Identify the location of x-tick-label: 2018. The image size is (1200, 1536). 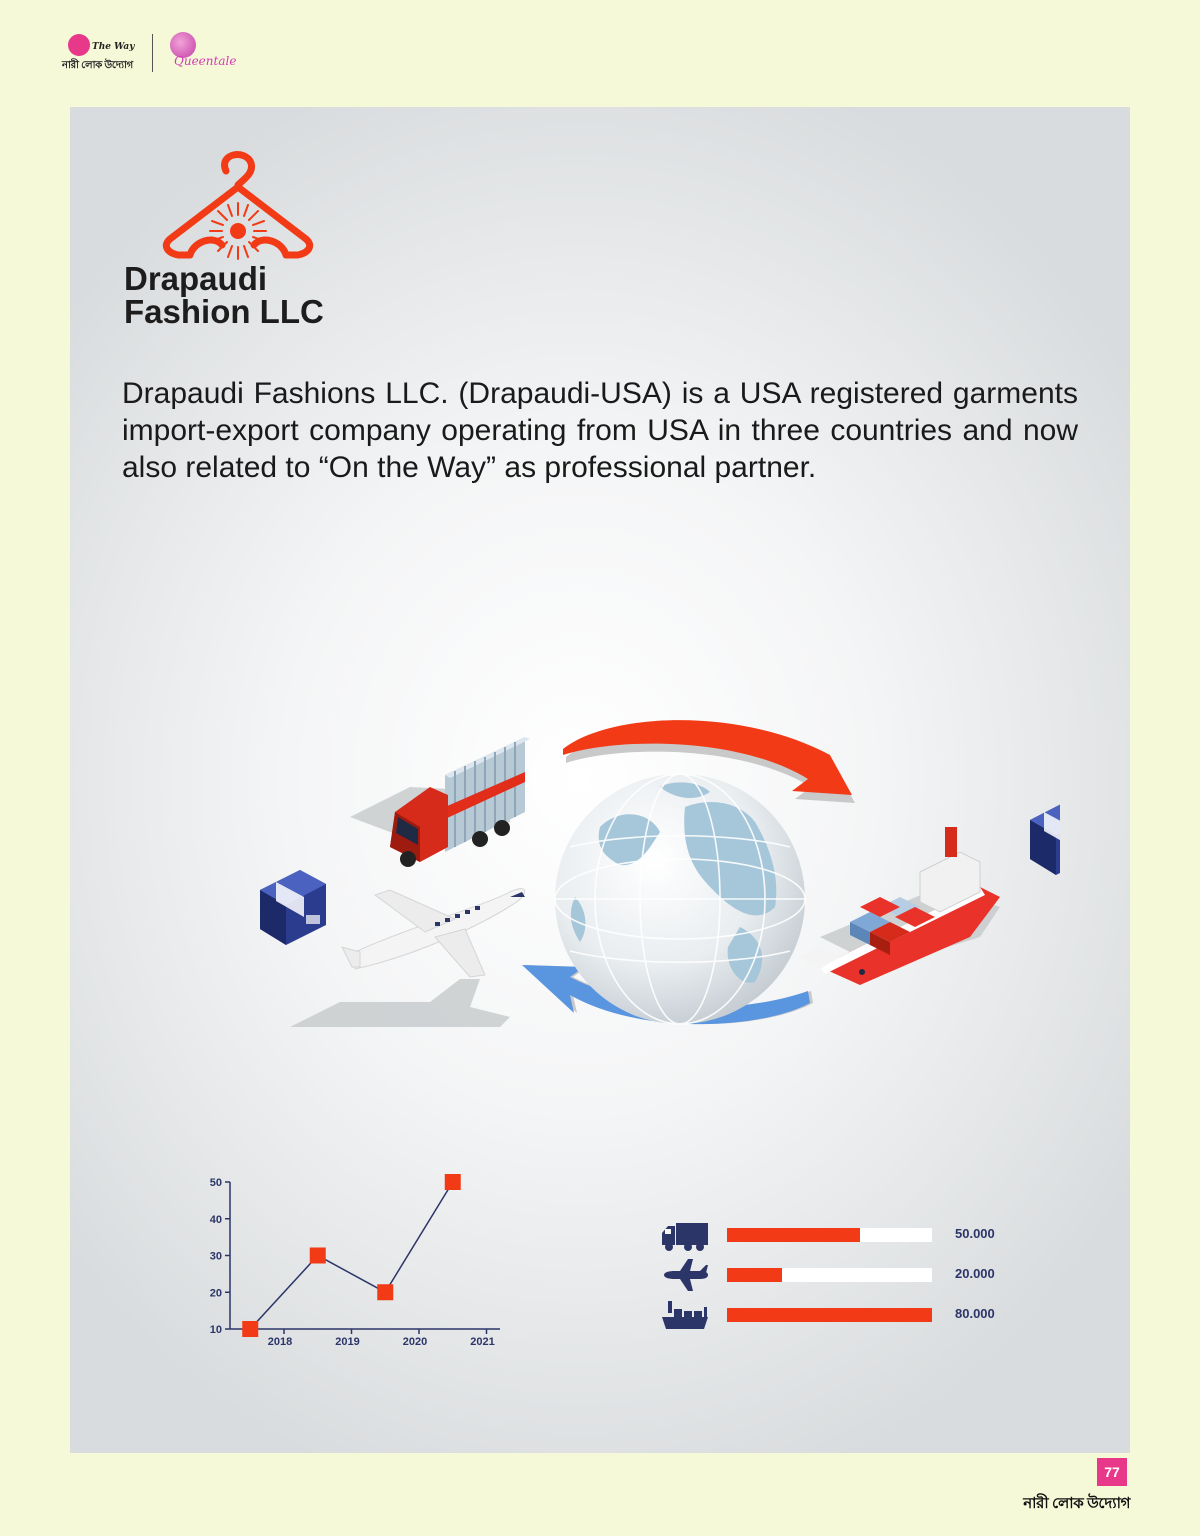
(280, 1341).